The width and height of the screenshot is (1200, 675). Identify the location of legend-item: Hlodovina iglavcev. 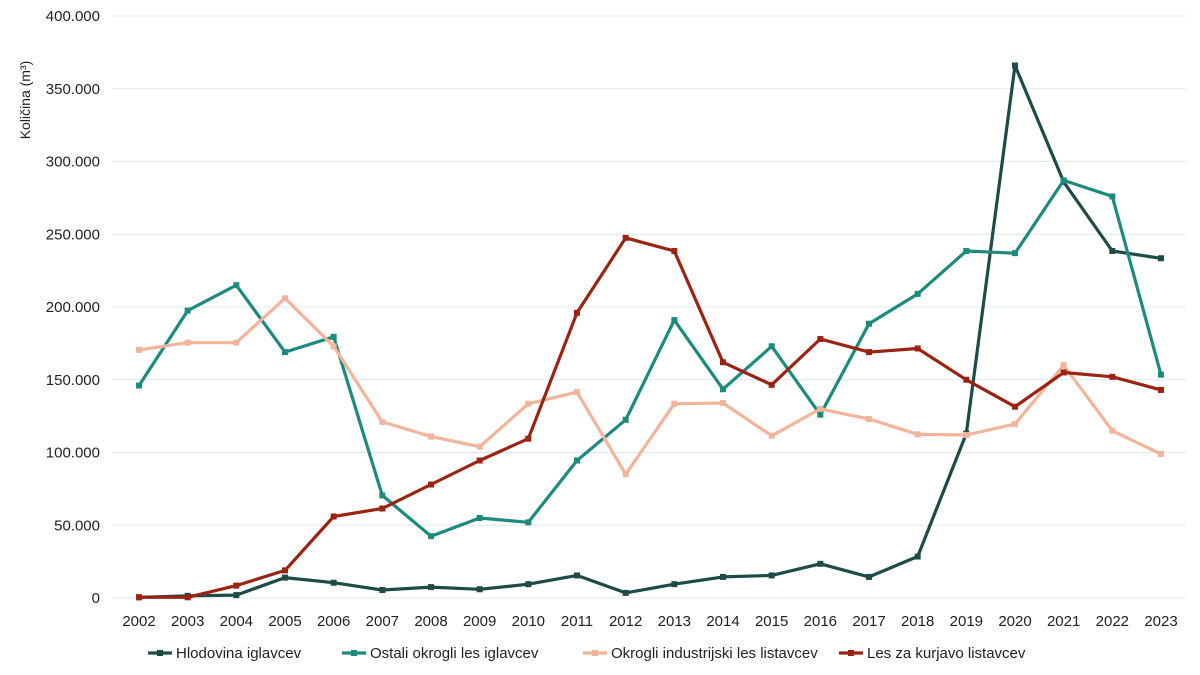
(225, 653).